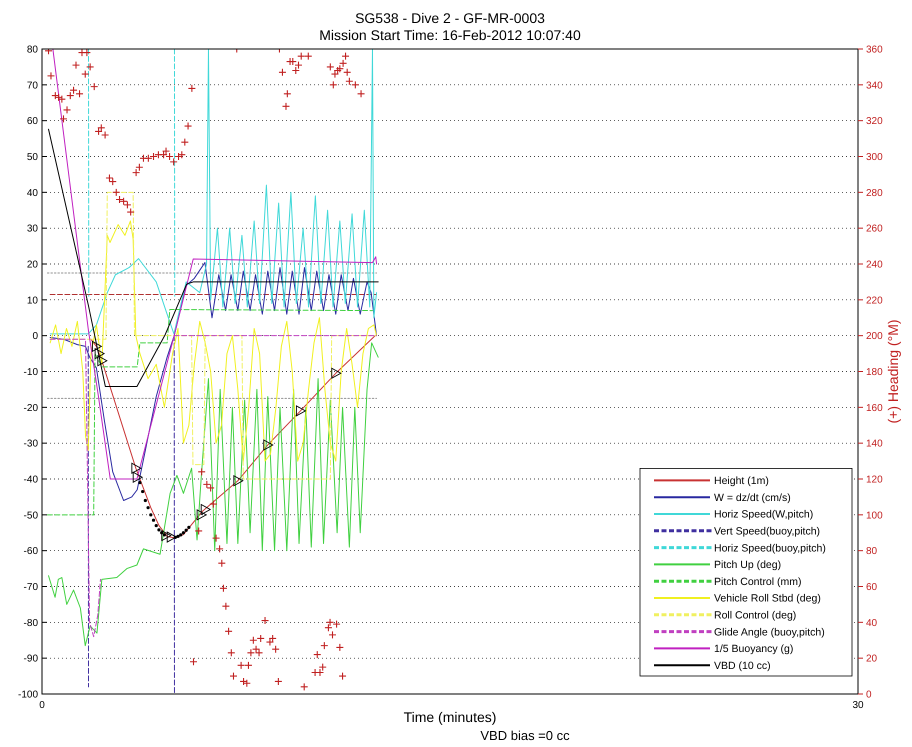 The height and width of the screenshot is (747, 912). I want to click on y-tick-label: -40, so click(31, 480).